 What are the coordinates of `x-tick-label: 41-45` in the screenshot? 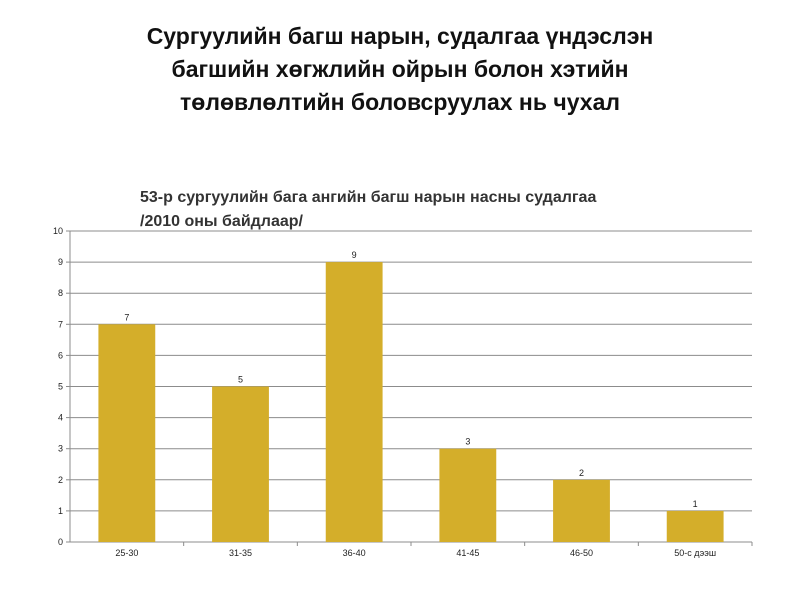 It's located at (467, 553).